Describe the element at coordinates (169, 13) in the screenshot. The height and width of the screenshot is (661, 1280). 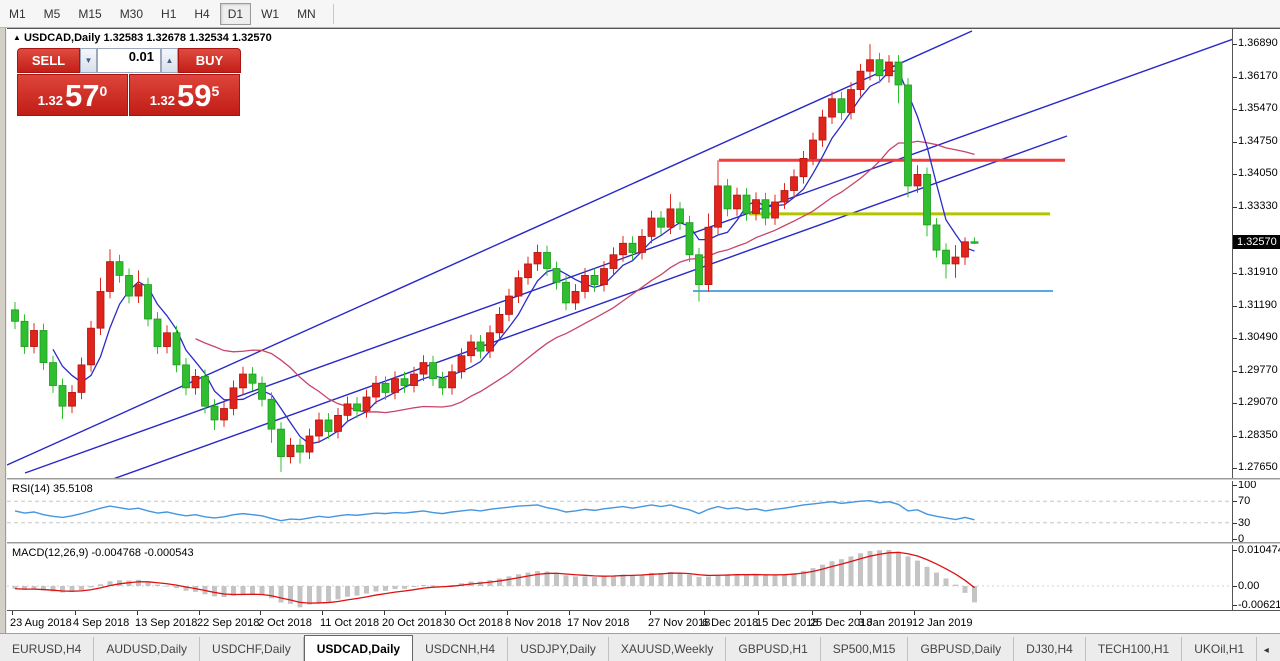
I see `timeframe-button-h1: H1` at that location.